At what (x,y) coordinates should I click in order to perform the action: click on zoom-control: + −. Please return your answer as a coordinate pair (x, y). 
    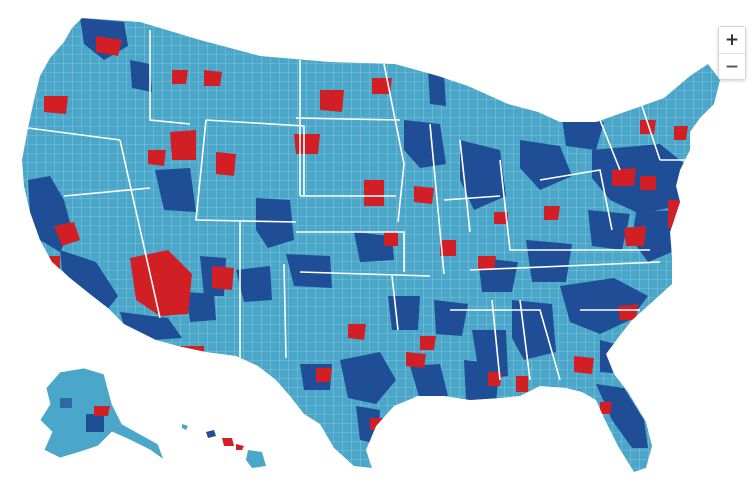
    Looking at the image, I should click on (732, 53).